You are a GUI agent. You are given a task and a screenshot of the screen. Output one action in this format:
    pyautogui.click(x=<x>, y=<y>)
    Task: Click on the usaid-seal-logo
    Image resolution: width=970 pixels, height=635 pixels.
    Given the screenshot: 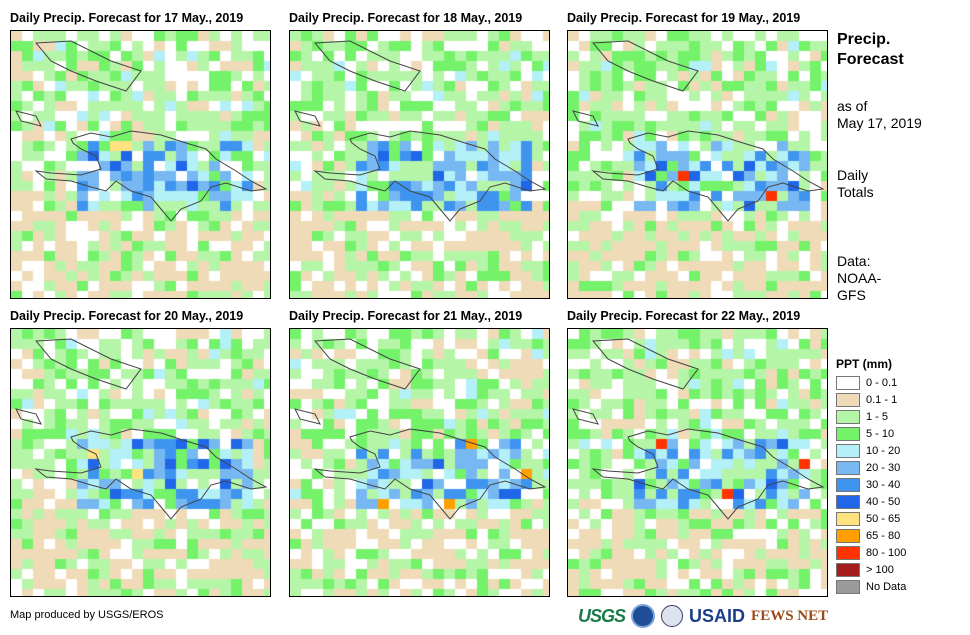 What is the action you would take?
    pyautogui.click(x=672, y=616)
    